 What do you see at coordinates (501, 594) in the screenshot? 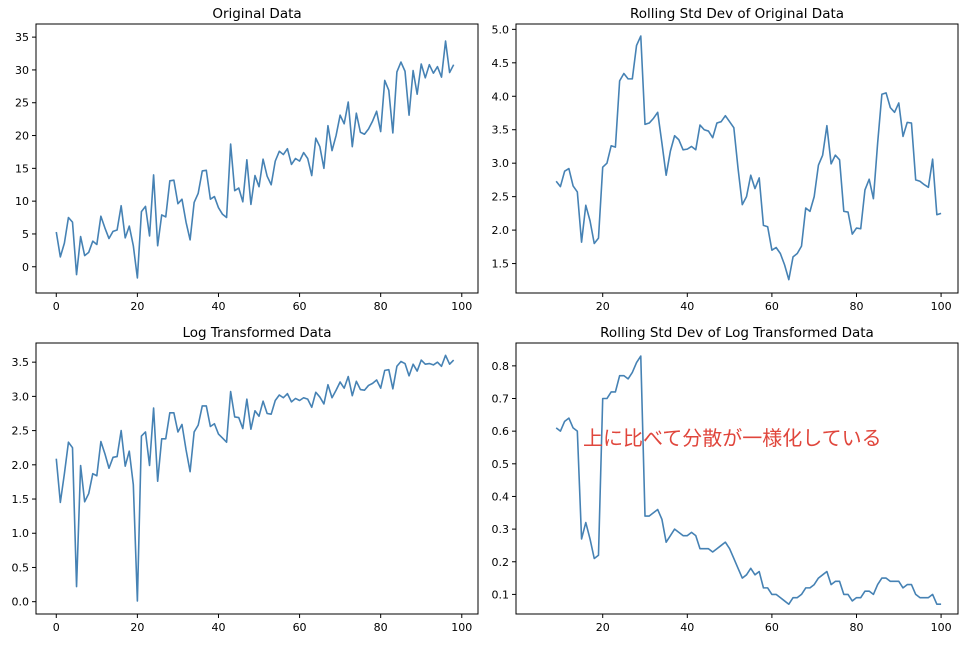
I see `y-tick-label: 0.1` at bounding box center [501, 594].